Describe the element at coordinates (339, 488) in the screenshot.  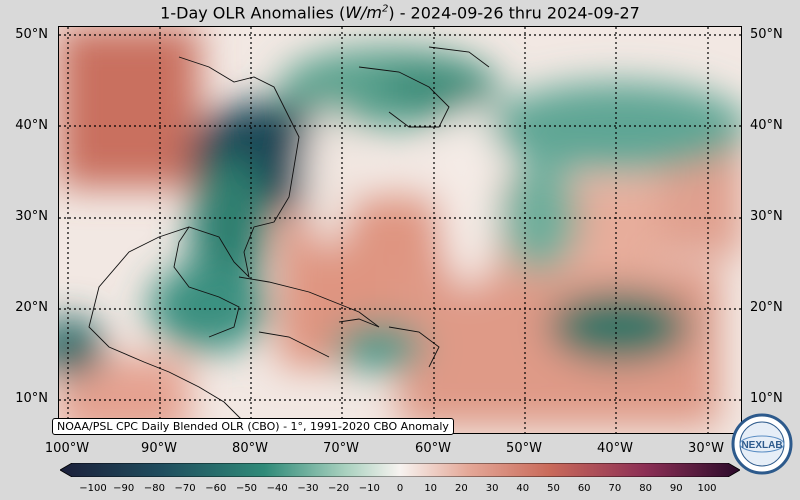
I see `colorbar-tick-label: −20` at that location.